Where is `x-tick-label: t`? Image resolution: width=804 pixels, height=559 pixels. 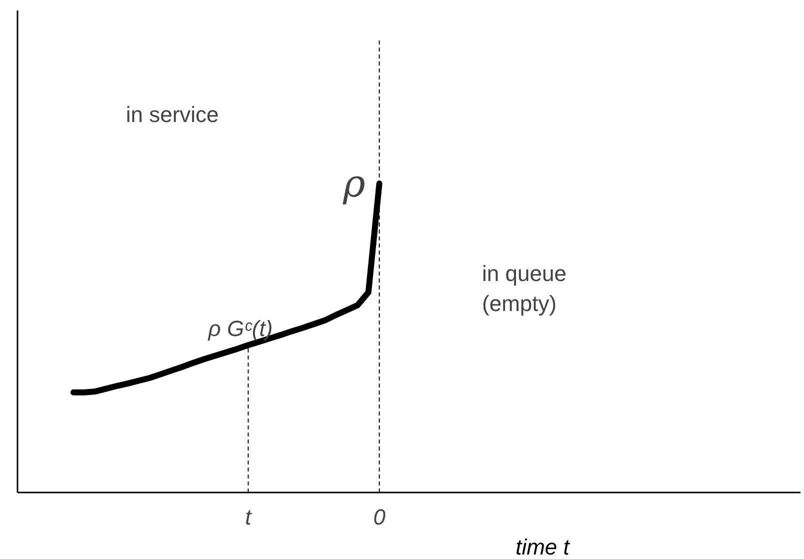
x-tick-label: t is located at coordinates (248, 517).